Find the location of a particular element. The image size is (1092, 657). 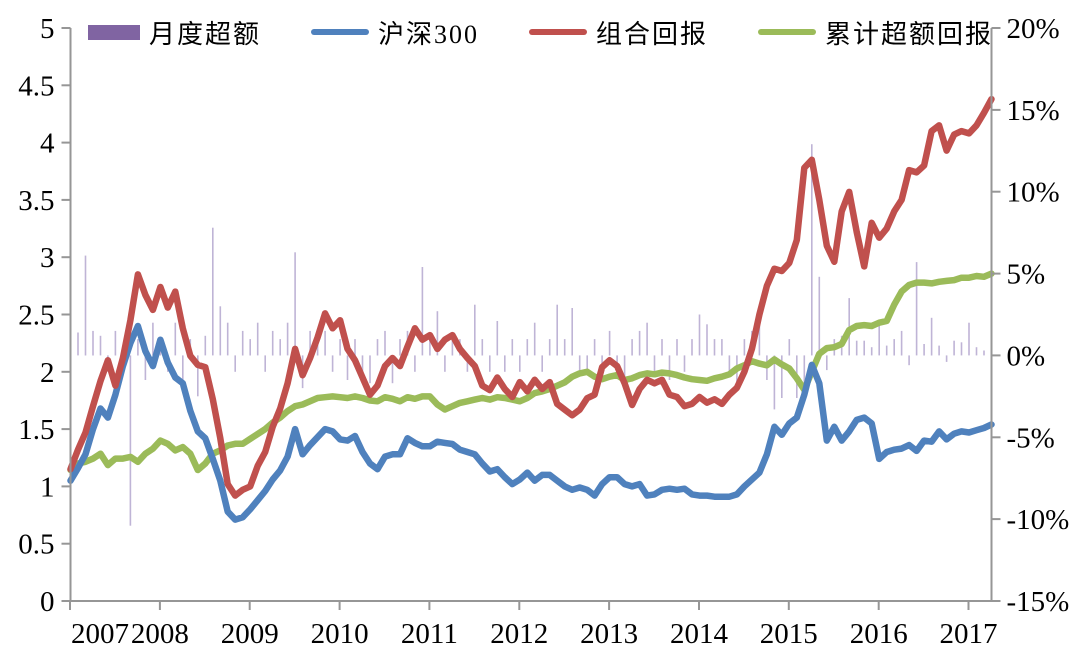

left-axis-tick-label: 3 is located at coordinates (47, 258).